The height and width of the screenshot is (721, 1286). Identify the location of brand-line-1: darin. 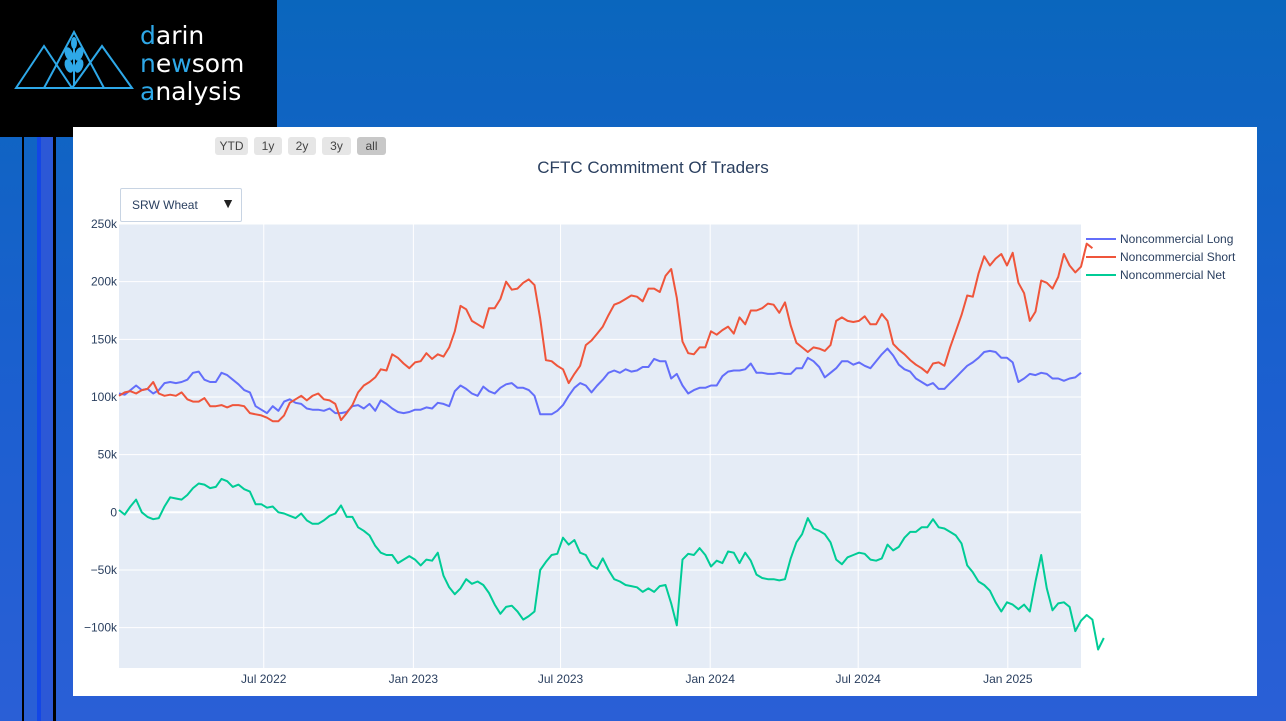
(172, 35).